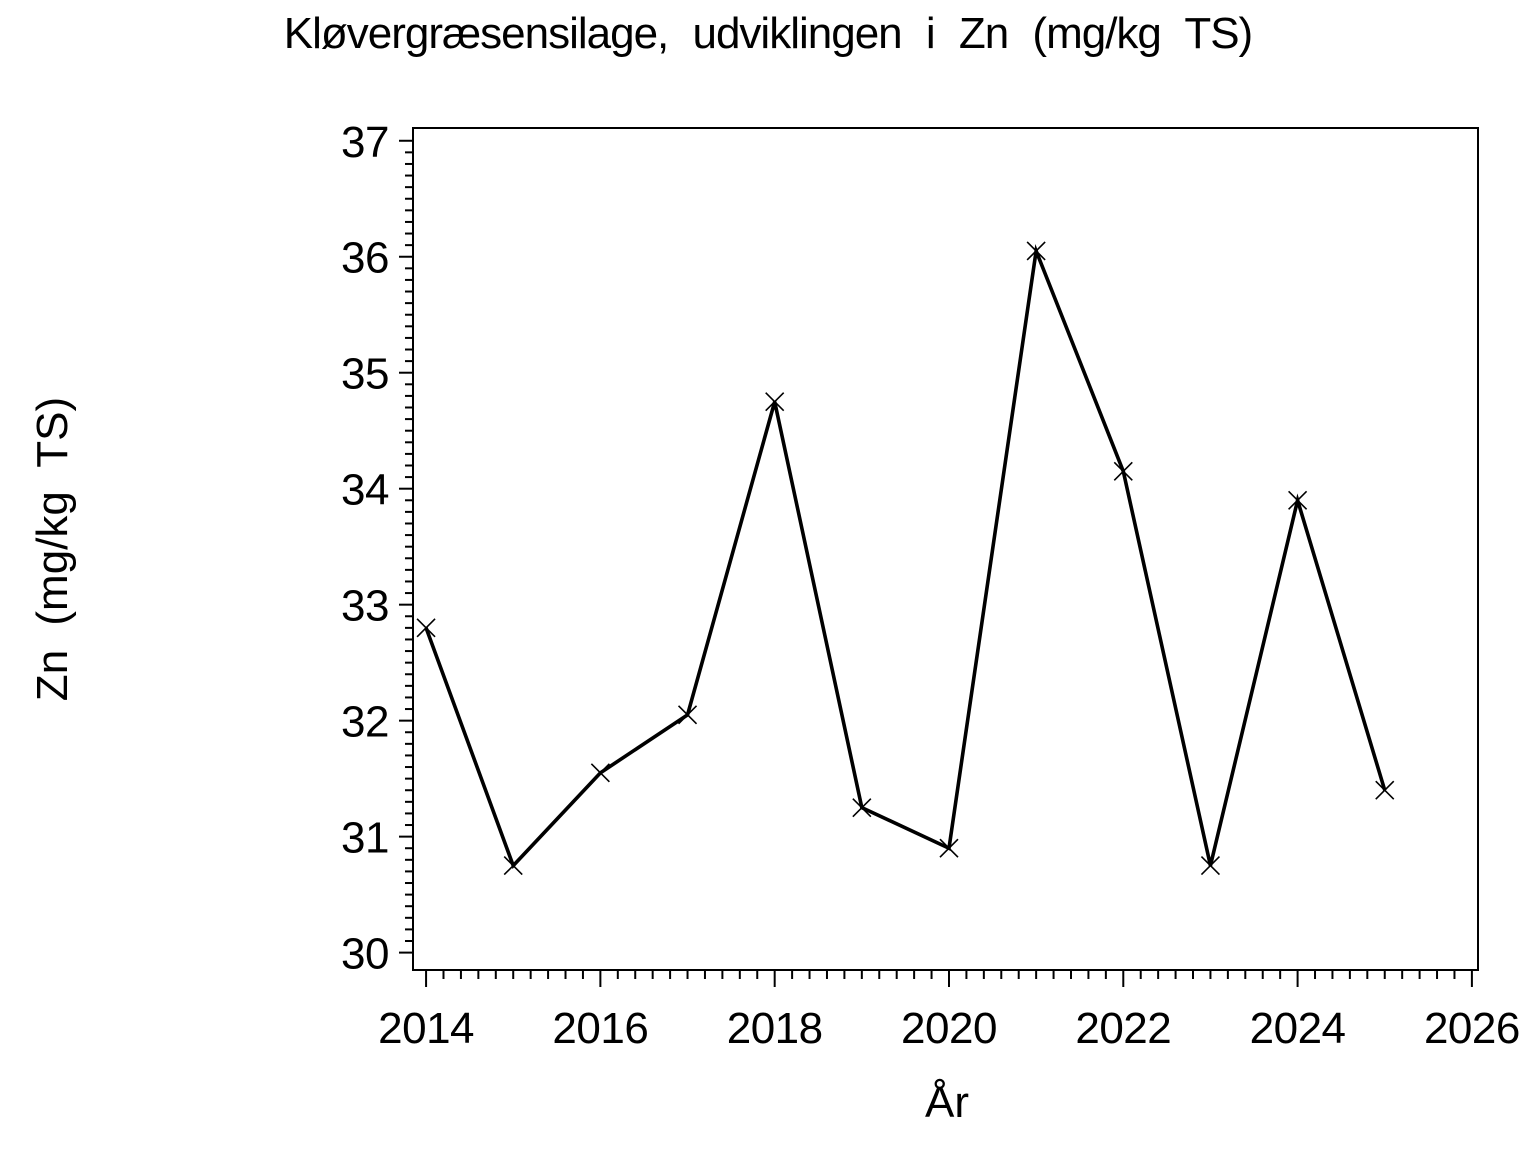  Describe the element at coordinates (426, 1028) in the screenshot. I see `x-tick-label: 2014` at that location.